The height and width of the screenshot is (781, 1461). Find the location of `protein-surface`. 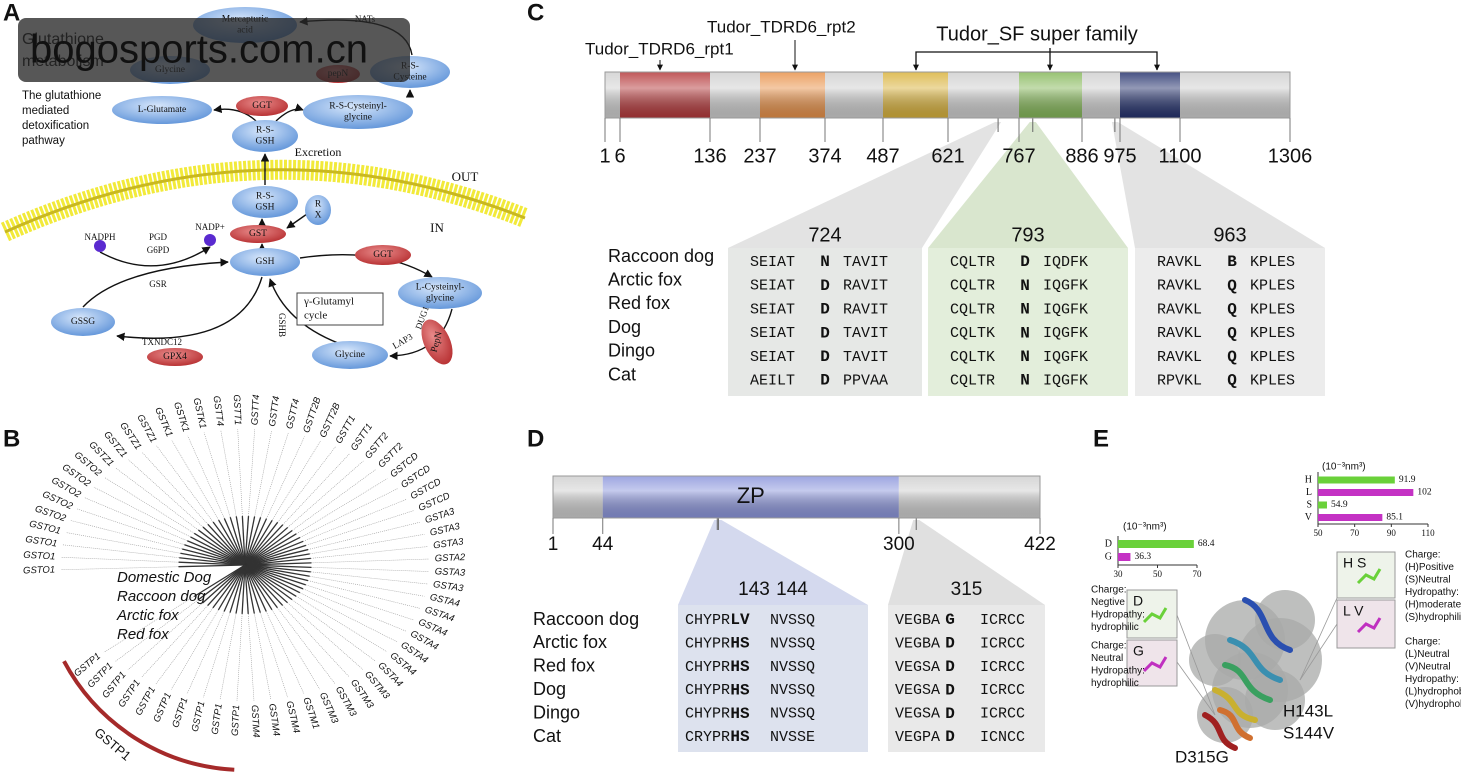

protein-surface is located at coordinates (1215, 660).